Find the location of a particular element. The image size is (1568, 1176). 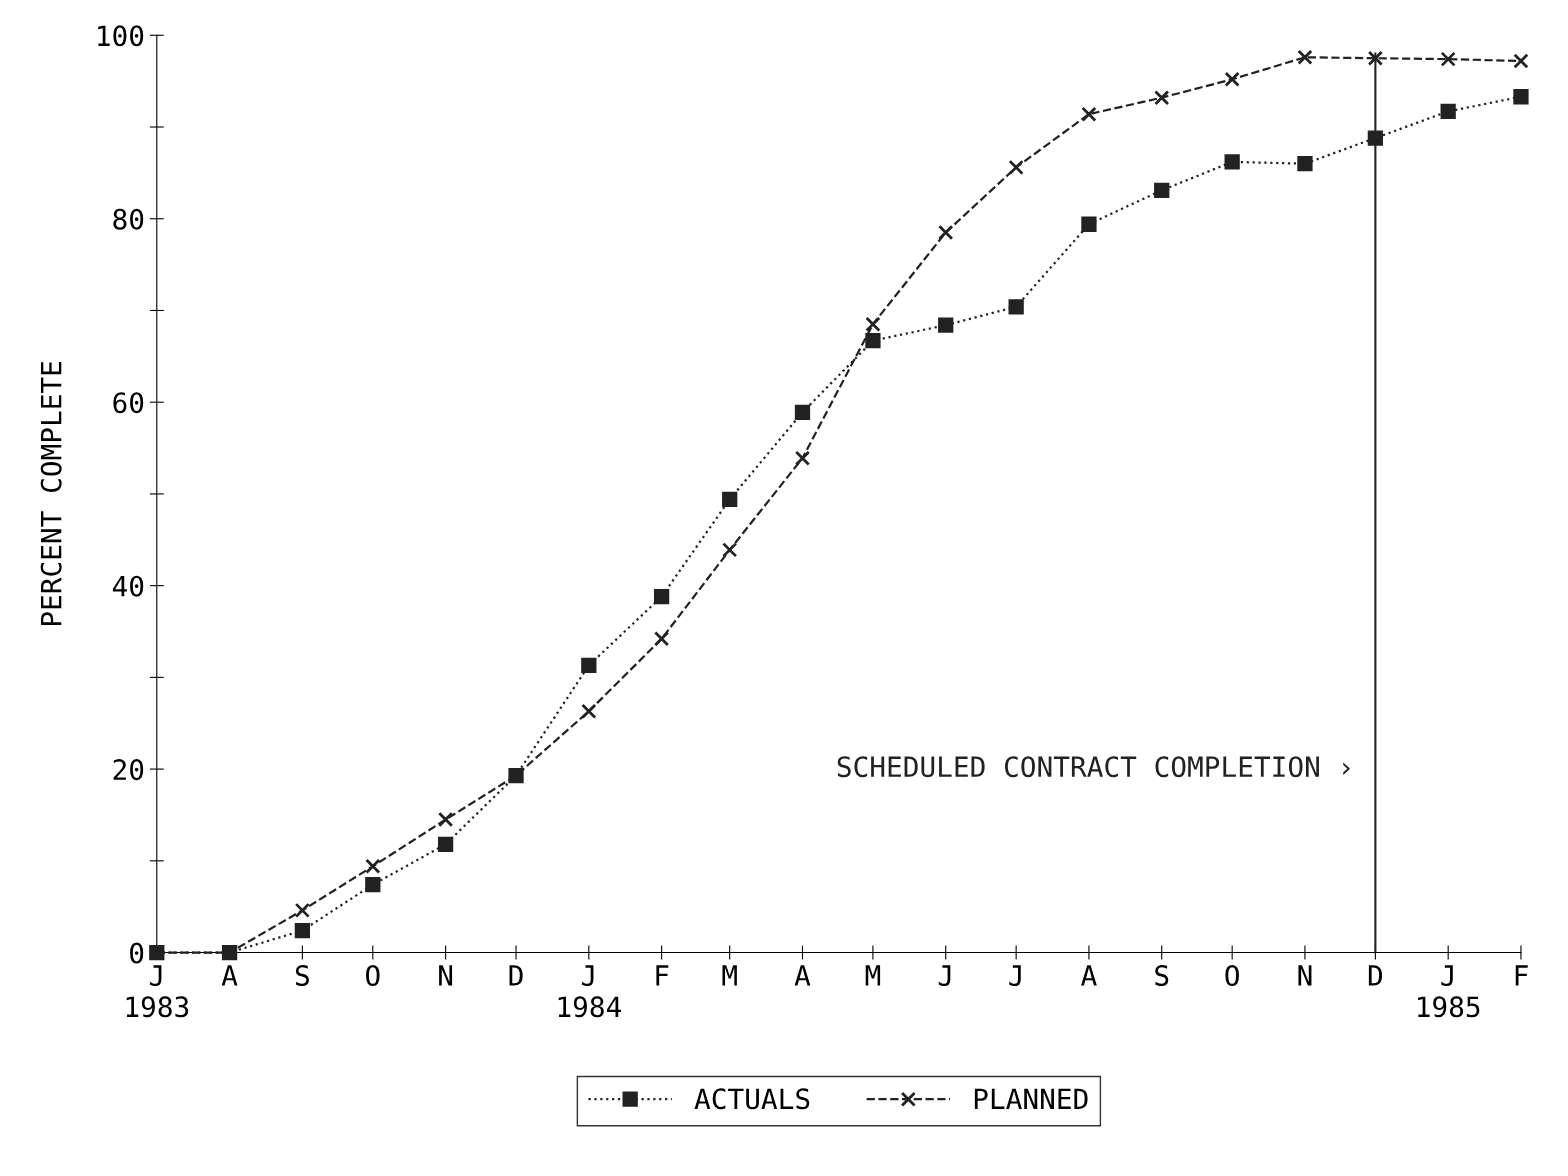

y-tick-label: 0 is located at coordinates (137, 953).